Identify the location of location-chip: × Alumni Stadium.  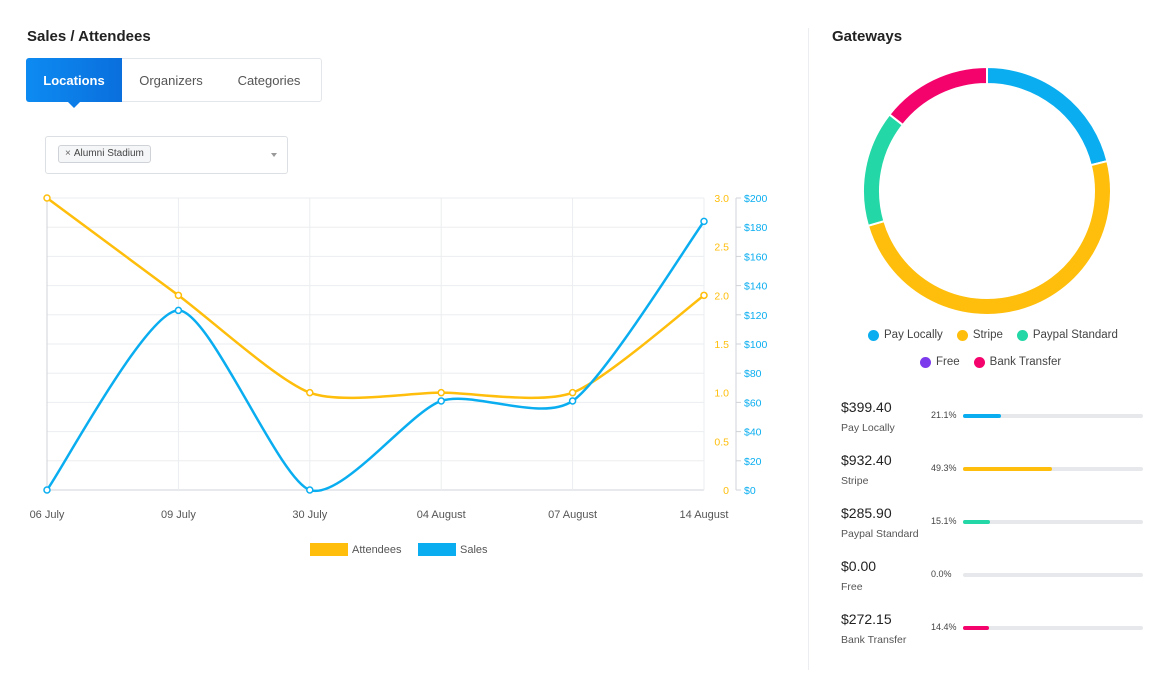
(104, 154).